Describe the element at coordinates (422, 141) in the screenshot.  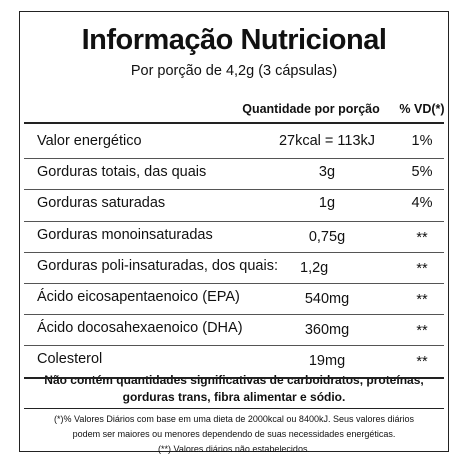
I see `nutrient-dv: 1%` at that location.